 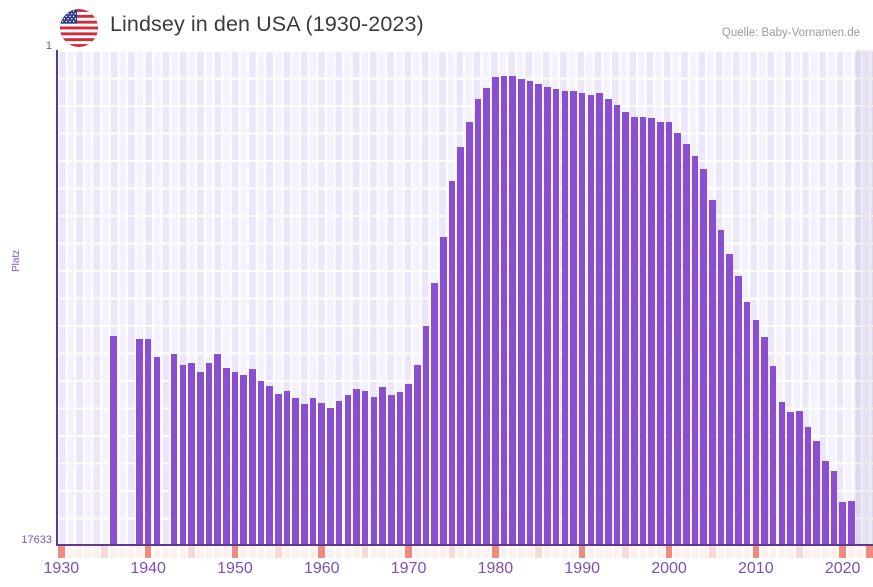 I want to click on source-attribution: Quelle: Baby-Vornamen.de, so click(x=790, y=33).